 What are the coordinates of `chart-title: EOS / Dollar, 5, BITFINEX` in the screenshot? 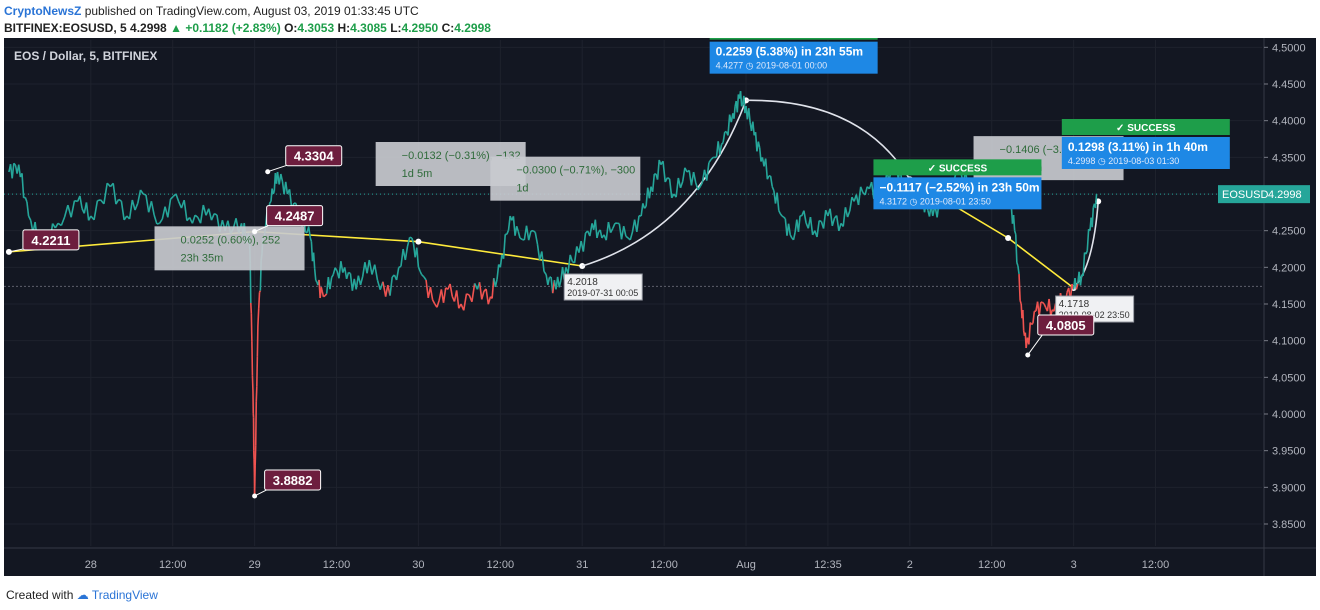 It's located at (85, 56).